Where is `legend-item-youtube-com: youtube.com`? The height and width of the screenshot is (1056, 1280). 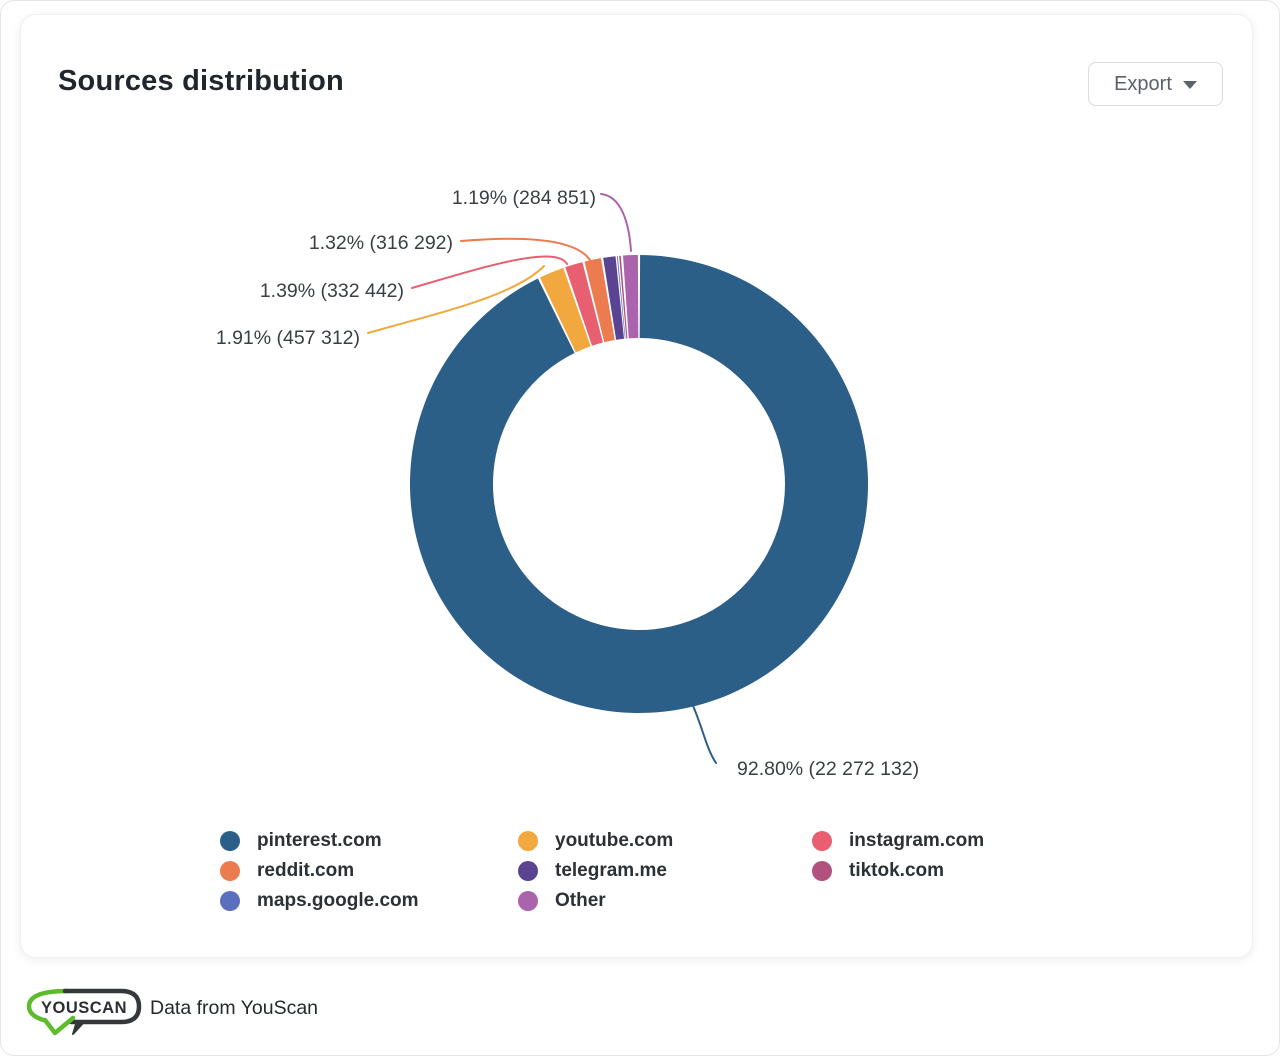
legend-item-youtube-com: youtube.com is located at coordinates (595, 841).